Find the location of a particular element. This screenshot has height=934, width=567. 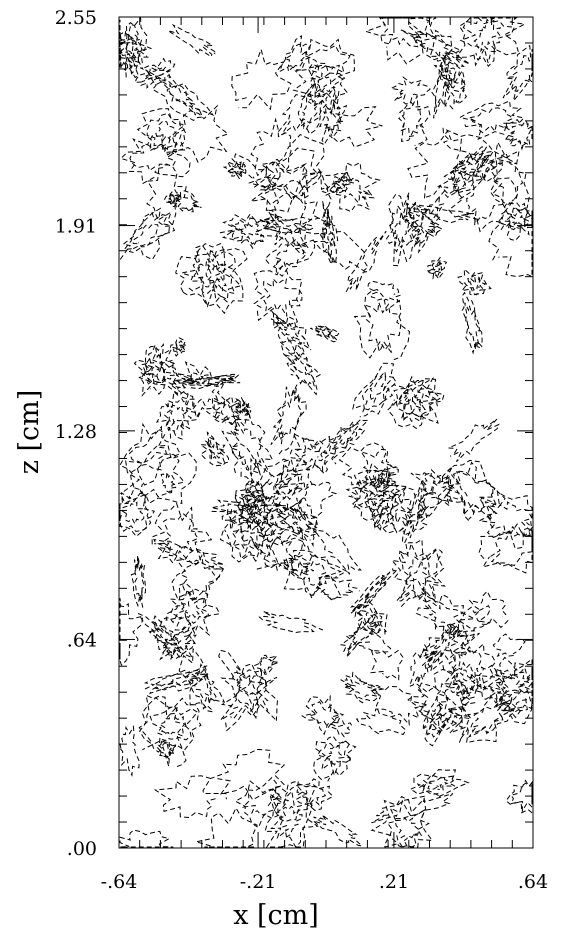

x-tick-label: .64 is located at coordinates (533, 882).